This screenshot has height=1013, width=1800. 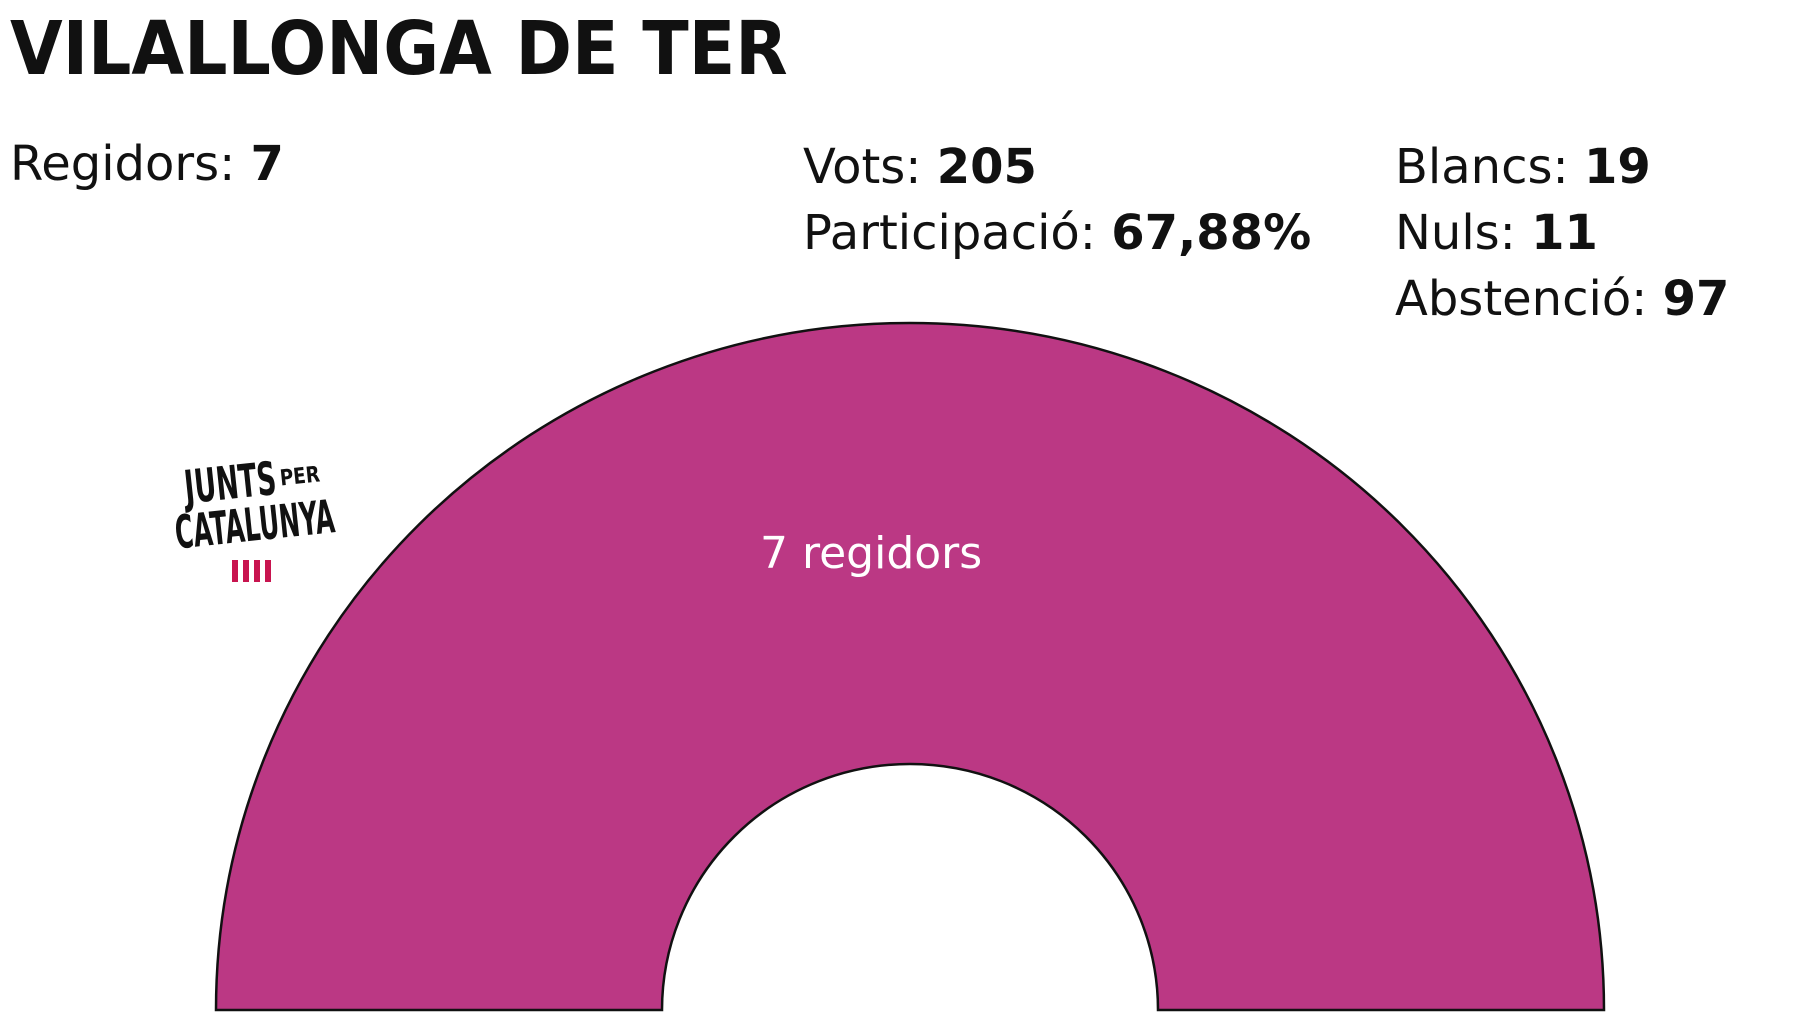 I want to click on logo-stripes-icon, so click(x=251, y=571).